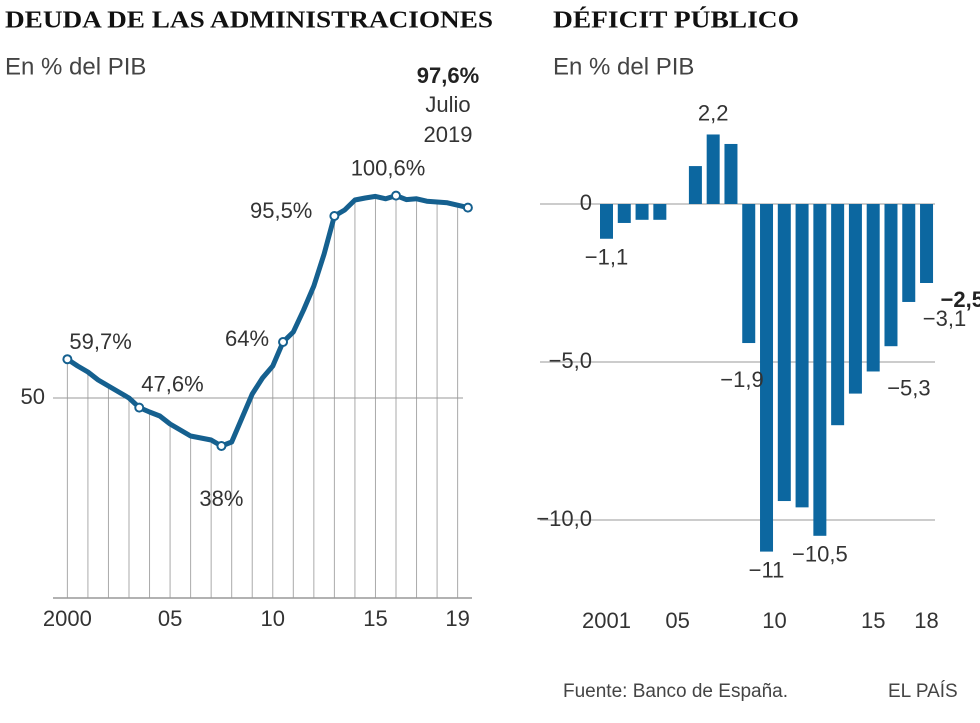  Describe the element at coordinates (457, 618) in the screenshot. I see `x-tick-label: 19` at that location.